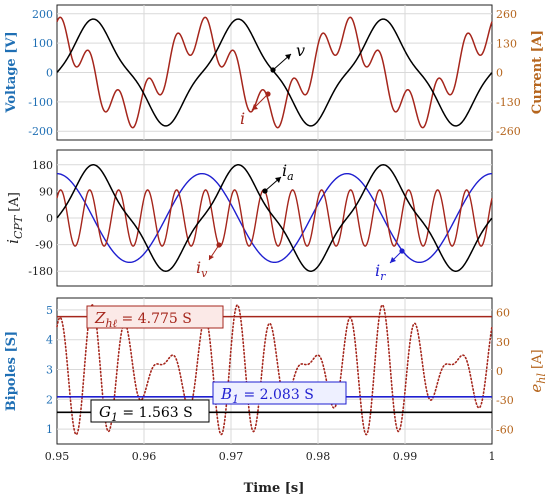  I want to click on label-ia-sub: a, so click(290, 176).